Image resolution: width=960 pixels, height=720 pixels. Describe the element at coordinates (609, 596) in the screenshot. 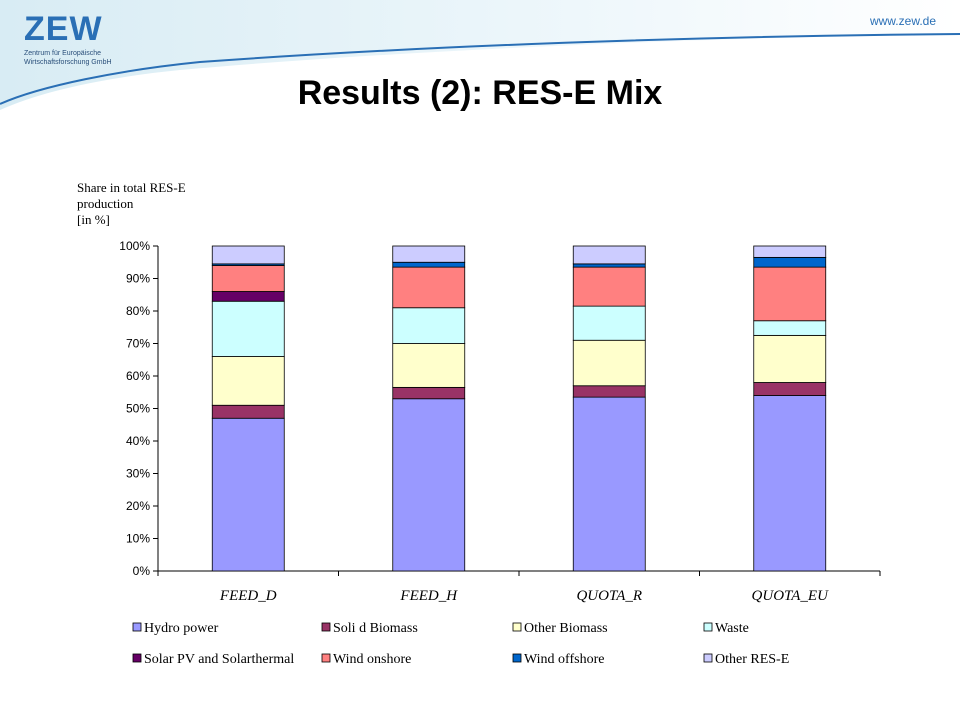

I see `x-tick-label: QUOTA_R` at that location.